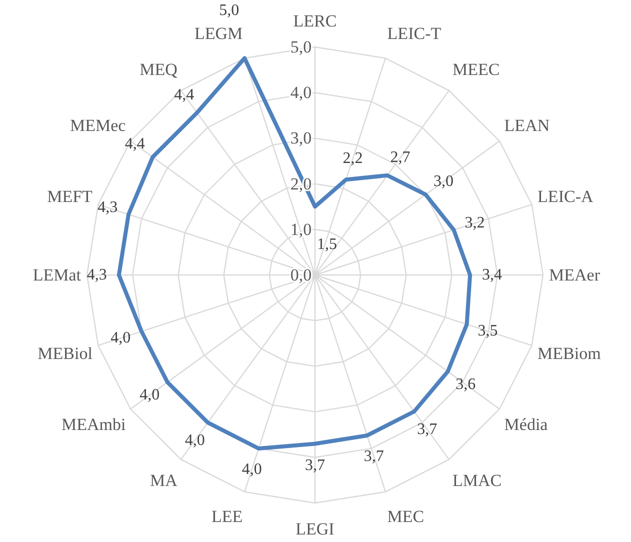  I want to click on data-label: 3,6, so click(466, 384).